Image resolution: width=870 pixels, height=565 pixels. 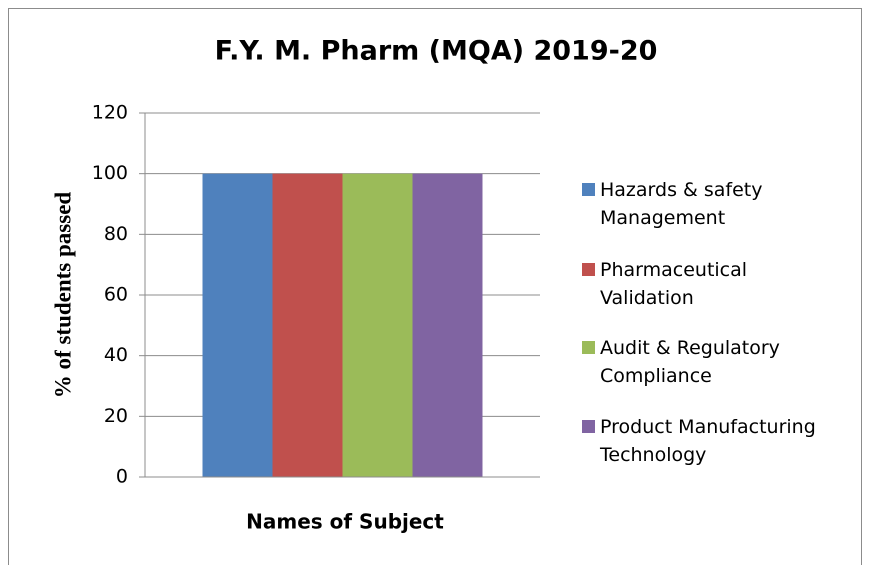 What do you see at coordinates (681, 204) in the screenshot?
I see `legend-label: Hazards & safety Management` at bounding box center [681, 204].